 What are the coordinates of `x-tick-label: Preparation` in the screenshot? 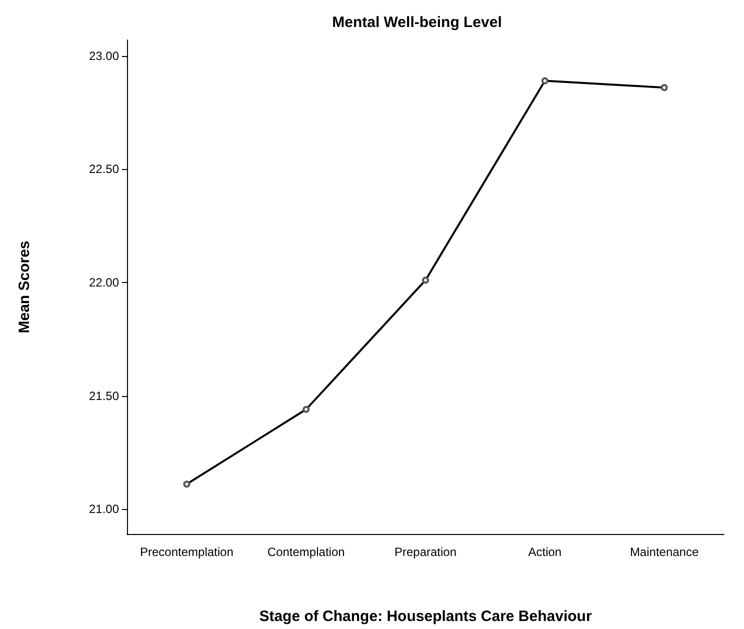 It's located at (425, 552).